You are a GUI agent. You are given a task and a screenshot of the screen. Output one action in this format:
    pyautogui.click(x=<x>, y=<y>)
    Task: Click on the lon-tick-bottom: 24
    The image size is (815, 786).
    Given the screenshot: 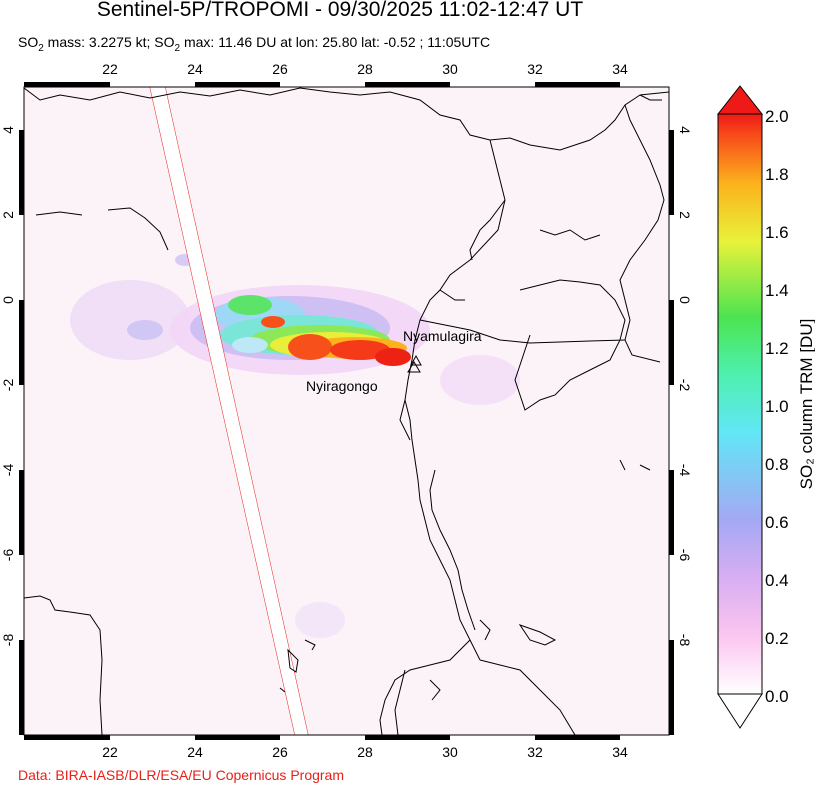 What is the action you would take?
    pyautogui.click(x=195, y=752)
    